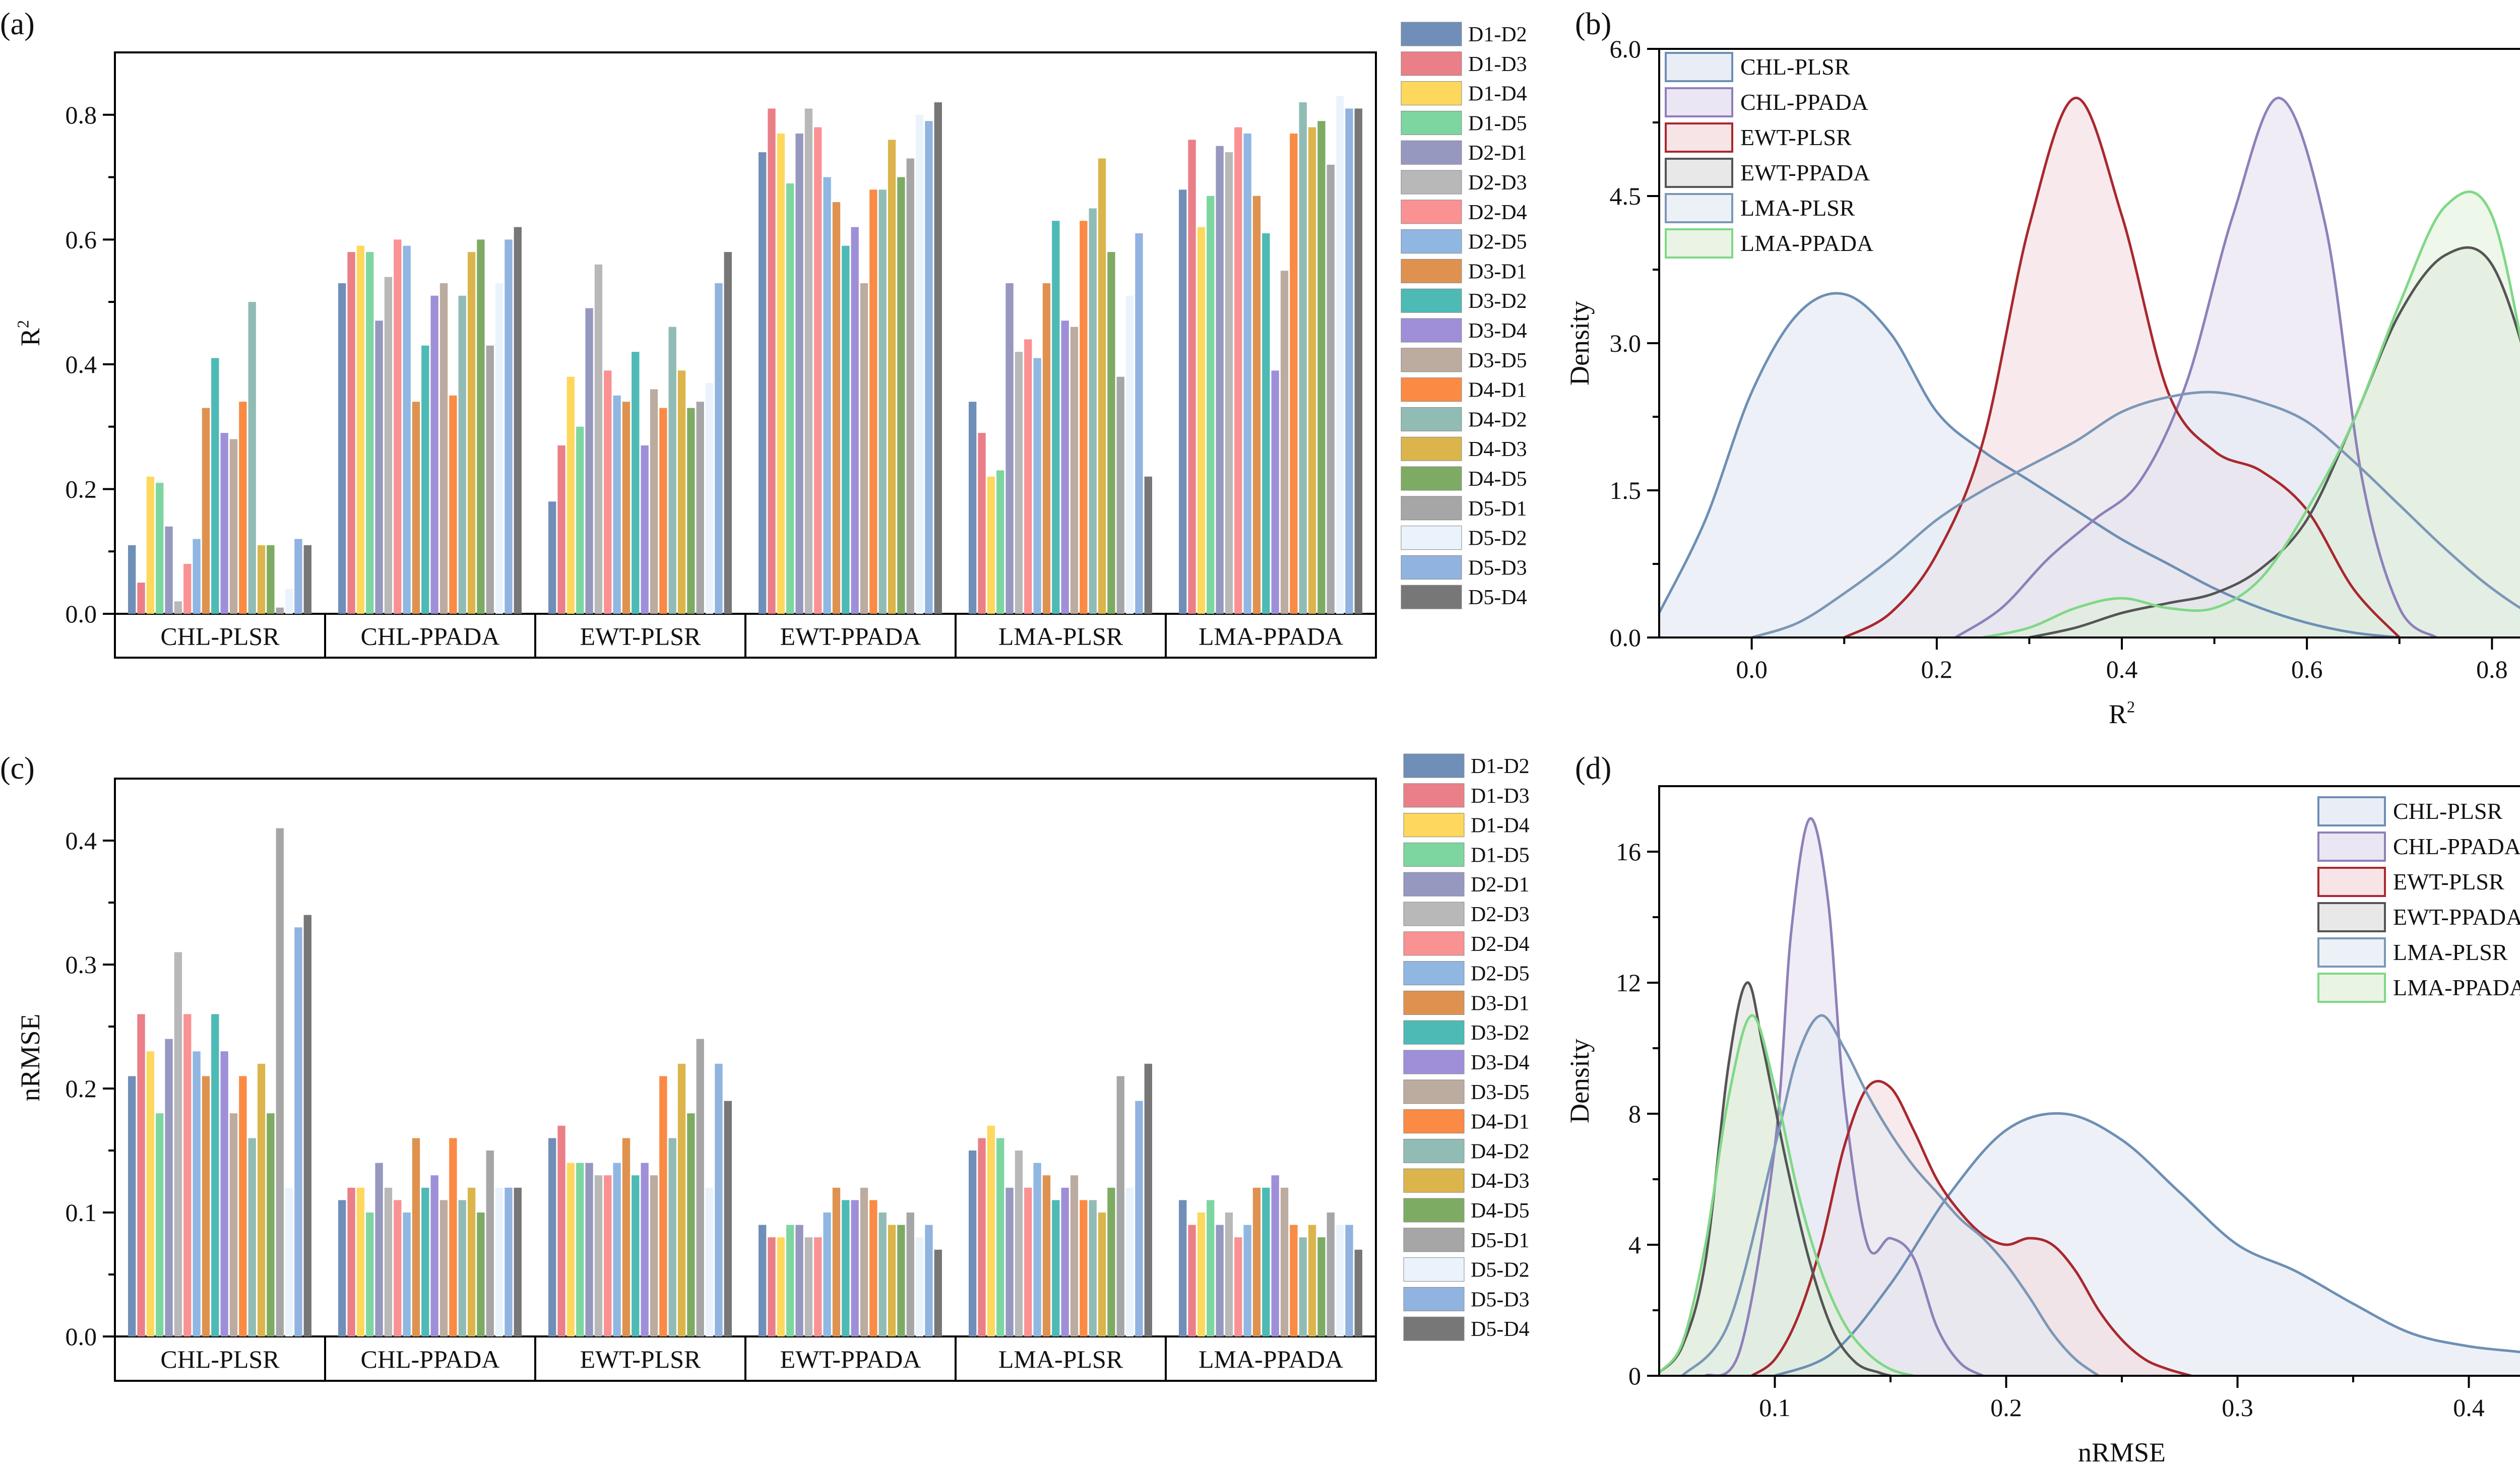  I want to click on legend-label: LMA-PPADA, so click(1807, 243).